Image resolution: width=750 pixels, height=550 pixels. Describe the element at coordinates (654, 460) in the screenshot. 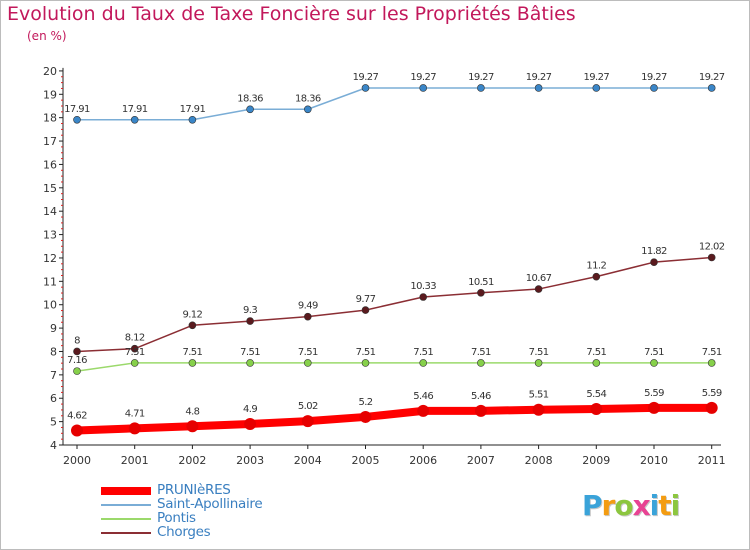

I see `x-tick-label: 2010` at that location.